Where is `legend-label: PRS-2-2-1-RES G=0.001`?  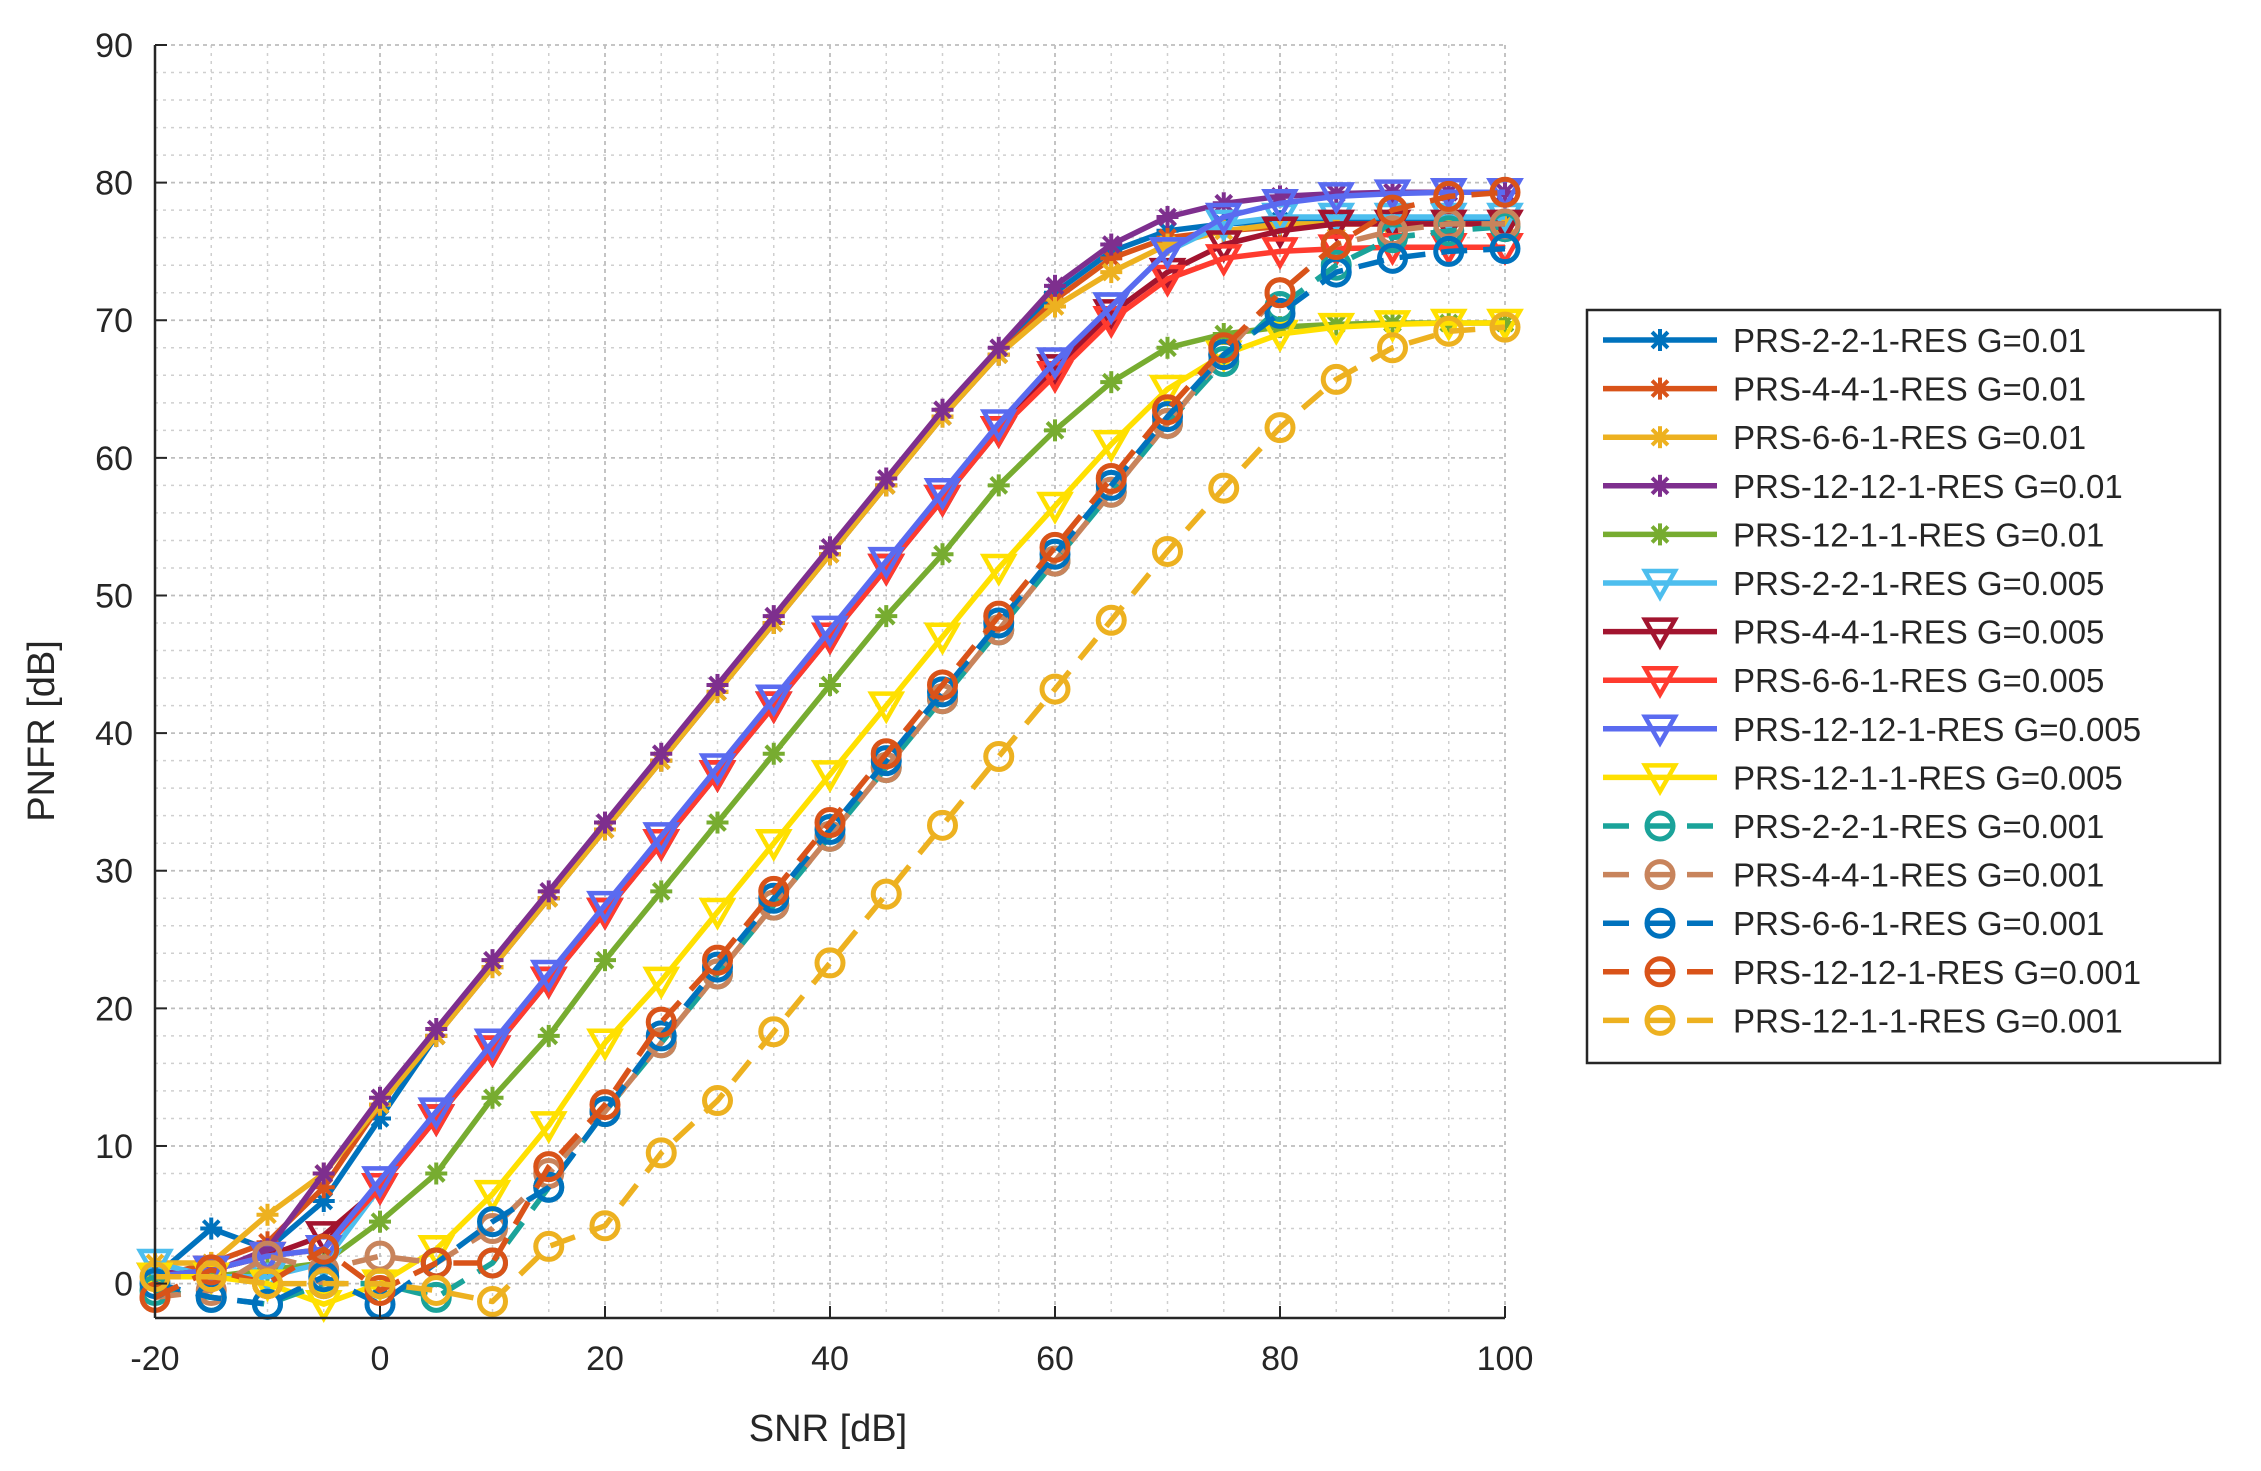 legend-label: PRS-2-2-1-RES G=0.001 is located at coordinates (1918, 826).